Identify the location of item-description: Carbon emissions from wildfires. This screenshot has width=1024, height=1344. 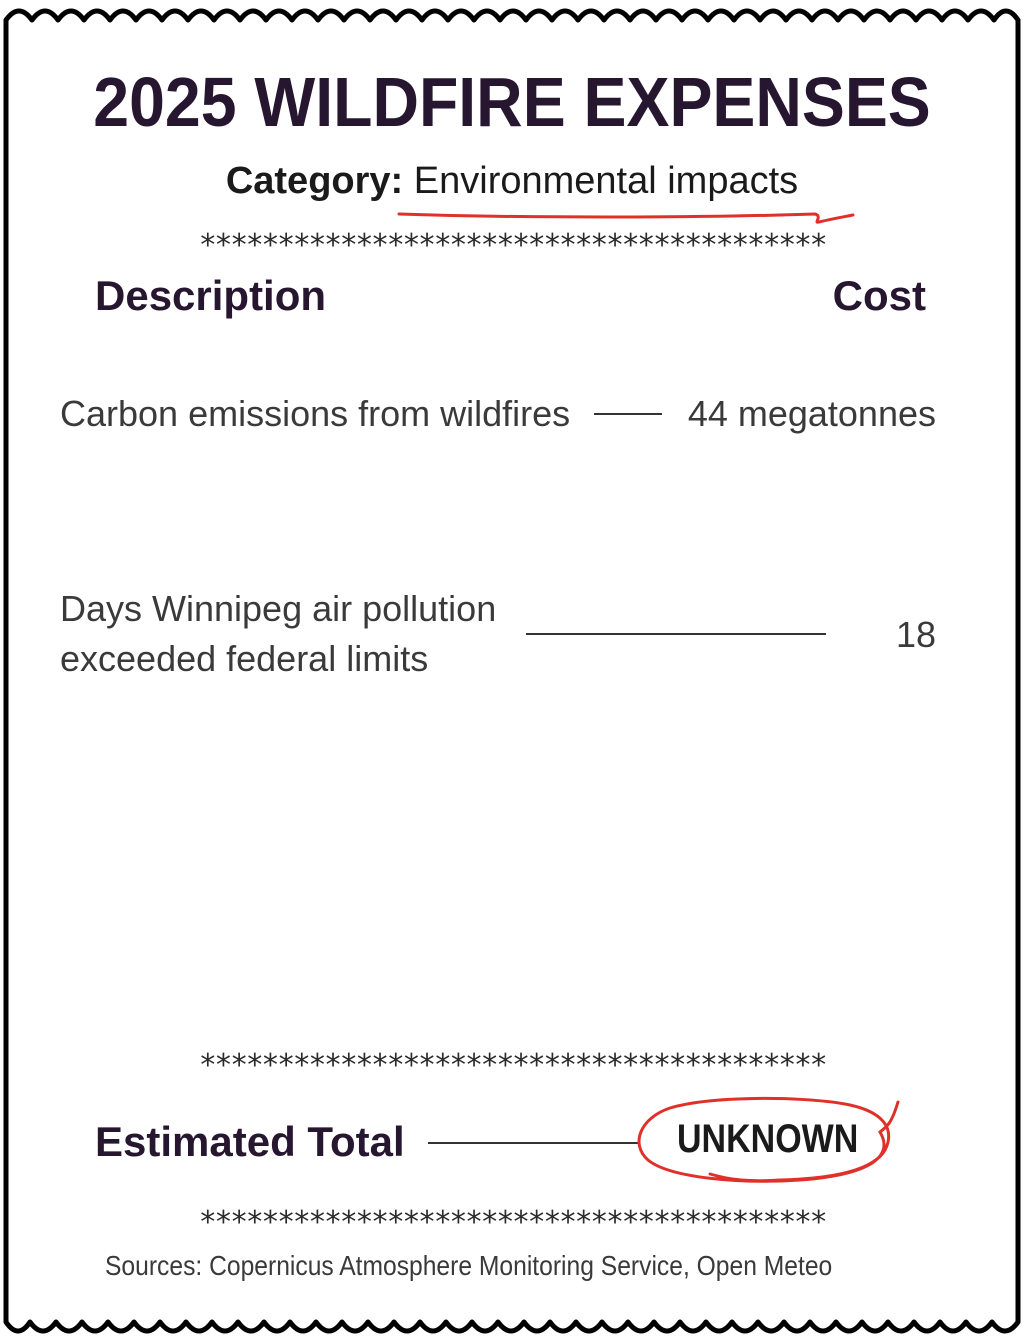
(315, 413).